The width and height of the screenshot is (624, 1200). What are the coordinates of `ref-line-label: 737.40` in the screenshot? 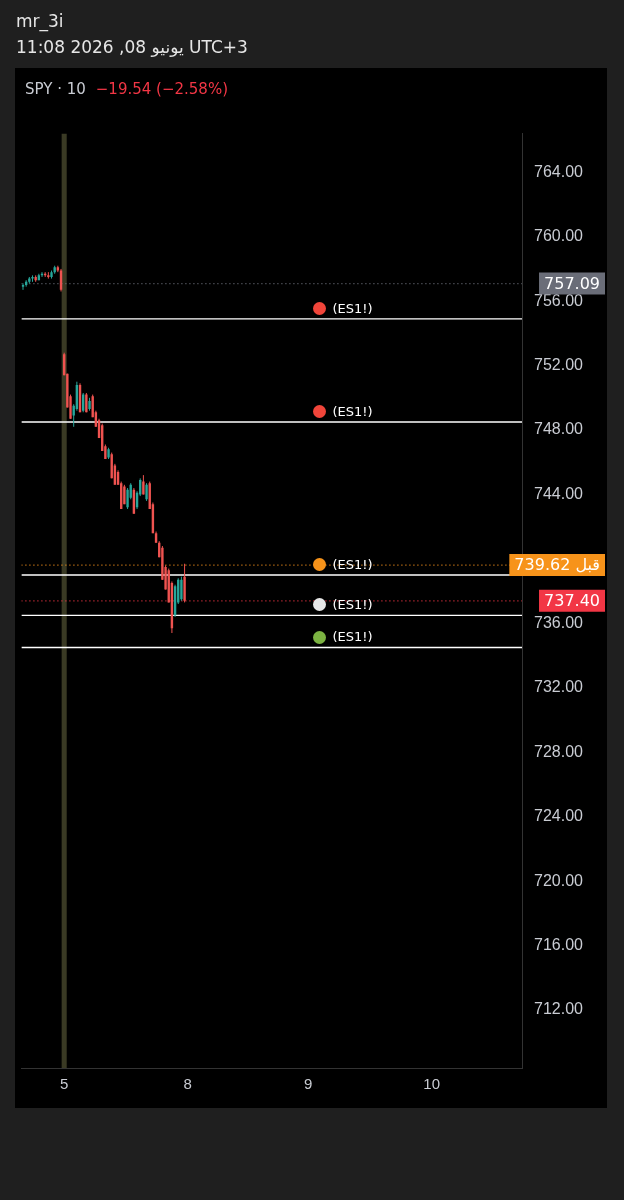 It's located at (572, 600).